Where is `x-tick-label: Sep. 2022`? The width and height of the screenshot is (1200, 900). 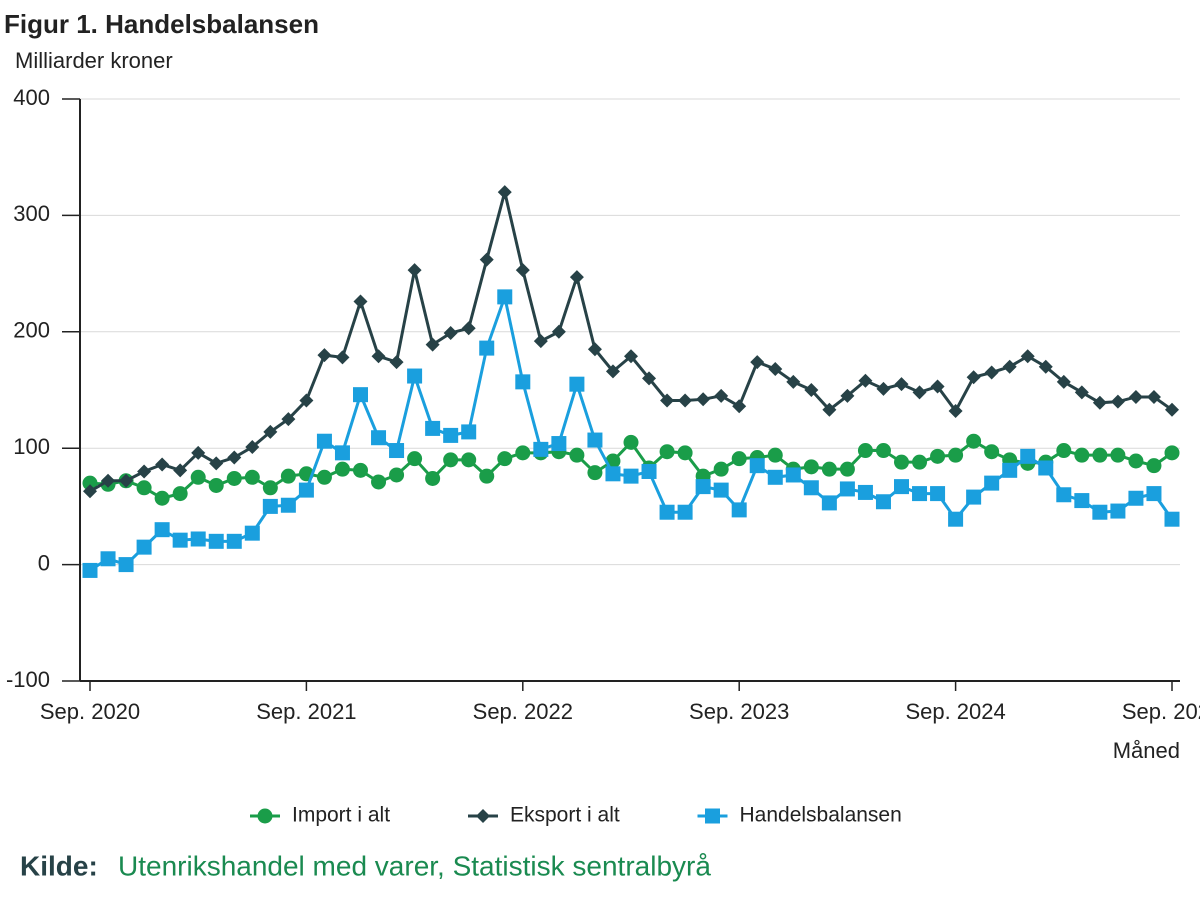 x-tick-label: Sep. 2022 is located at coordinates (523, 711).